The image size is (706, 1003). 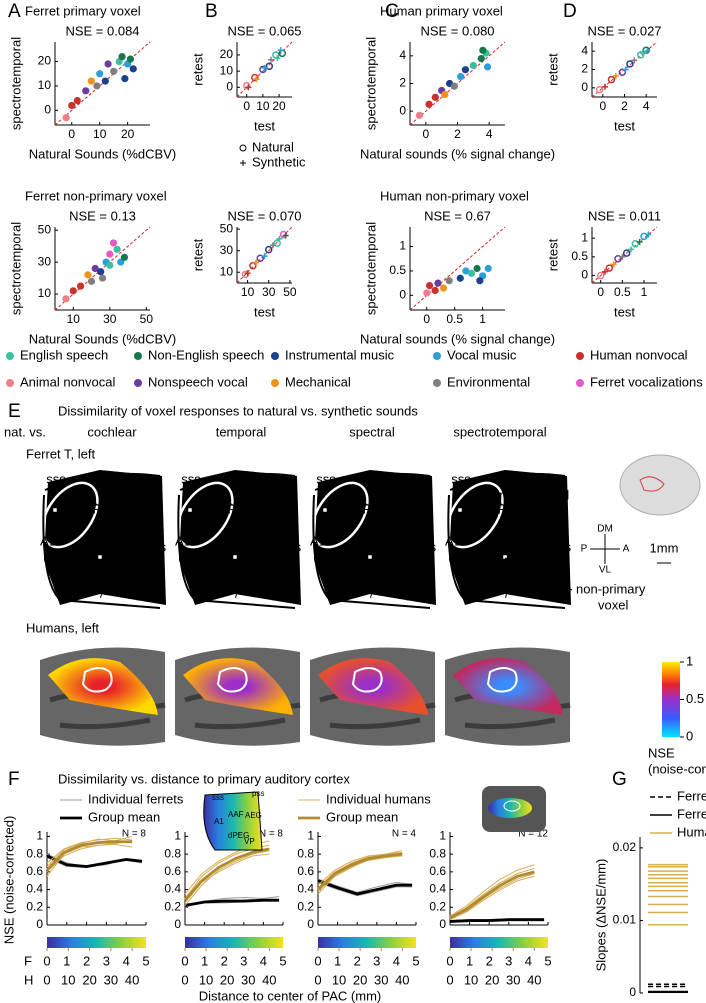 What do you see at coordinates (110, 319) in the screenshot?
I see `x-tick-label: 30` at bounding box center [110, 319].